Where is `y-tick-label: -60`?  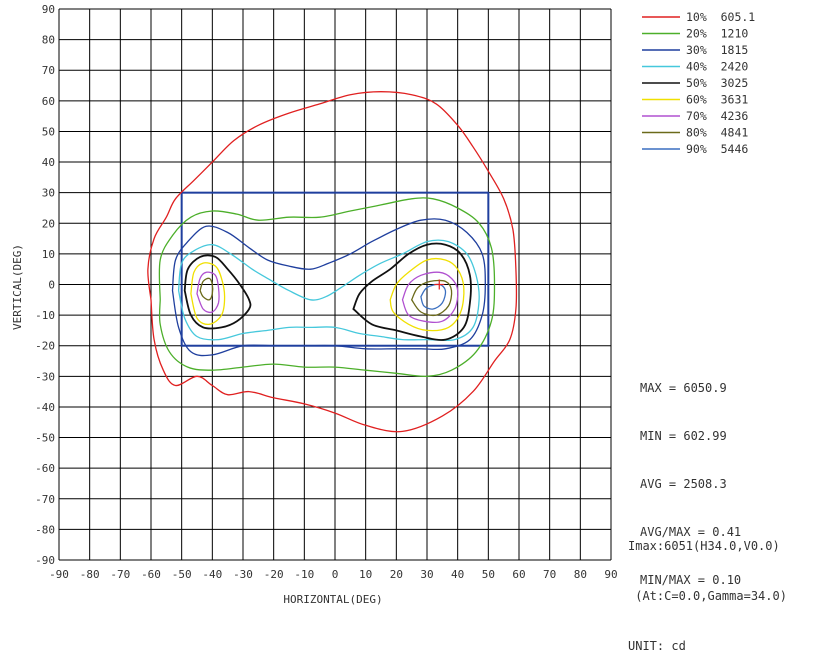 y-tick-label: -60 is located at coordinates (45, 468).